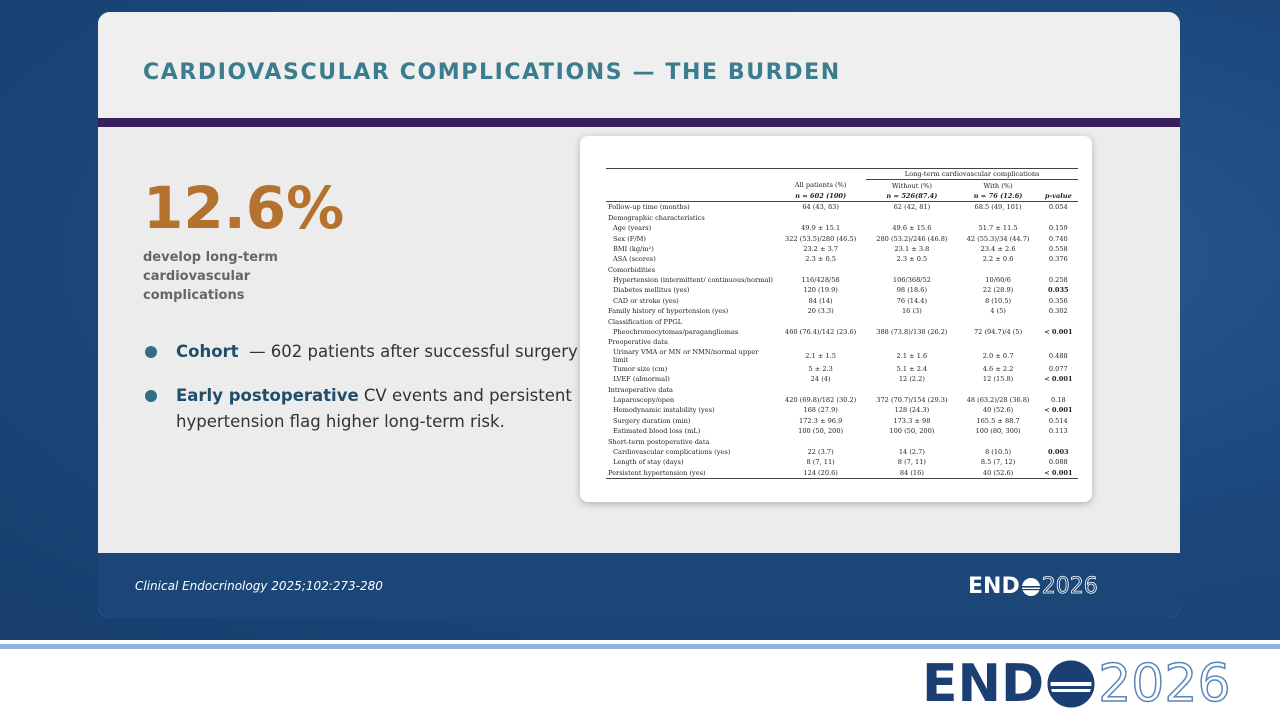 Image resolution: width=1280 pixels, height=720 pixels. What do you see at coordinates (1058, 420) in the screenshot?
I see `p-value: 0.514` at bounding box center [1058, 420].